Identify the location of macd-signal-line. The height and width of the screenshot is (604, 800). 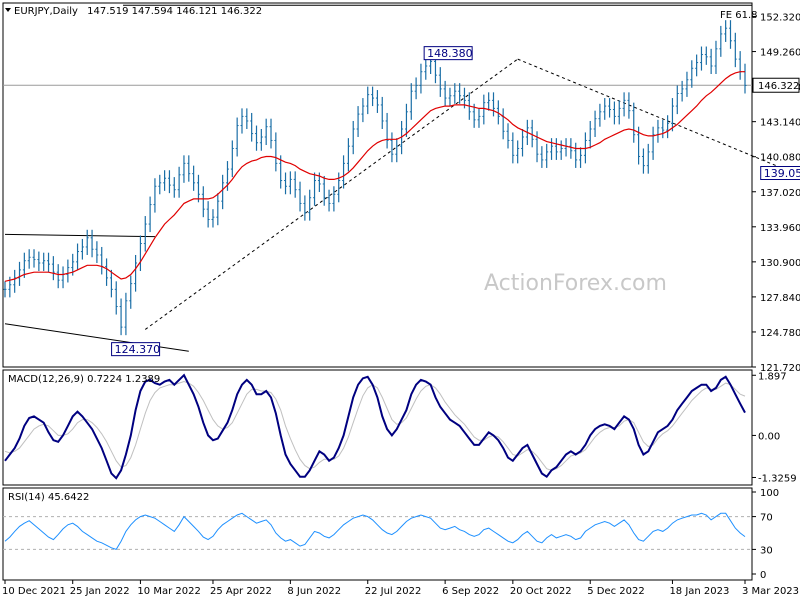
(375, 425).